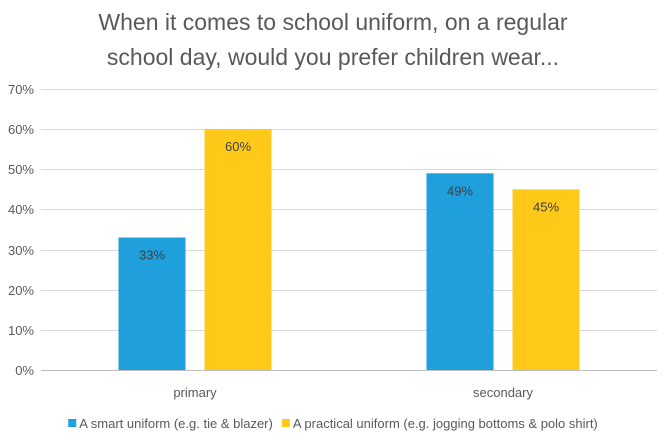 The image size is (666, 445). Describe the element at coordinates (195, 392) in the screenshot. I see `x-category-label: primary` at that location.